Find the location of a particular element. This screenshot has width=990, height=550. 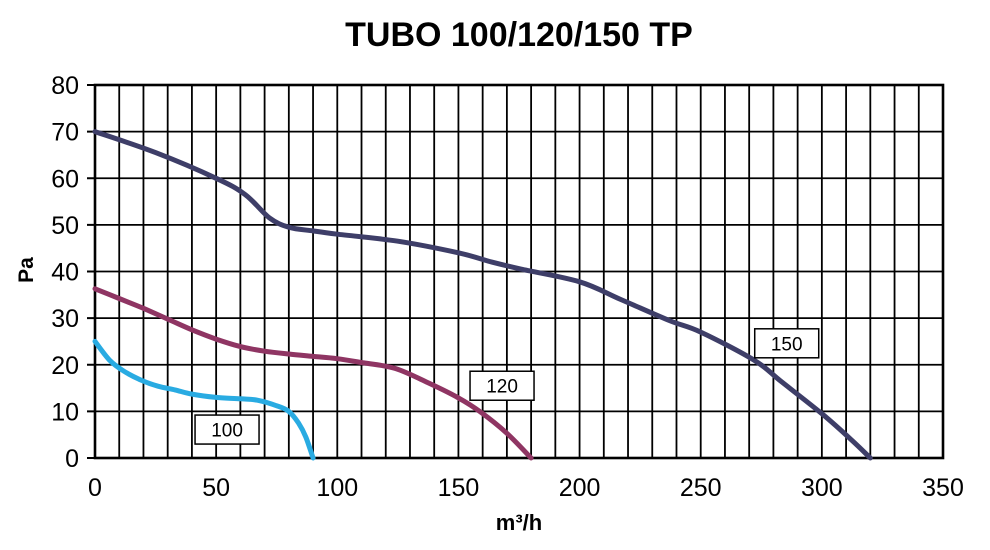

x-tick-label: 350 is located at coordinates (943, 488).